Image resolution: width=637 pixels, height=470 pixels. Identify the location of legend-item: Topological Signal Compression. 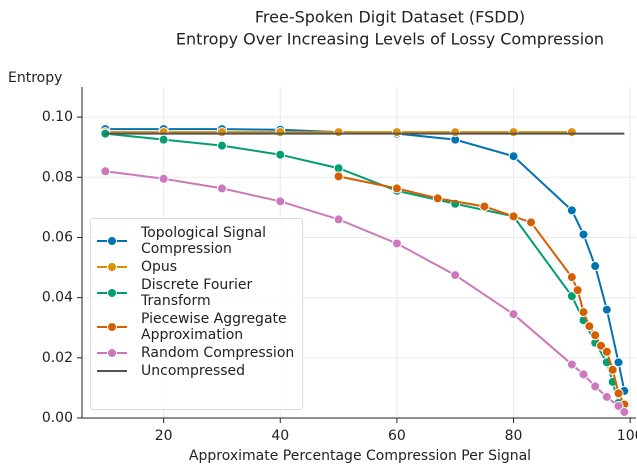
(195, 241).